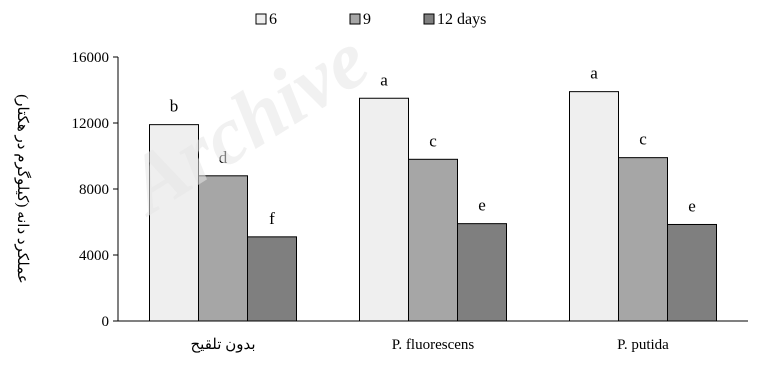  Describe the element at coordinates (94, 256) in the screenshot. I see `y-tick-label-4000: 4000` at that location.